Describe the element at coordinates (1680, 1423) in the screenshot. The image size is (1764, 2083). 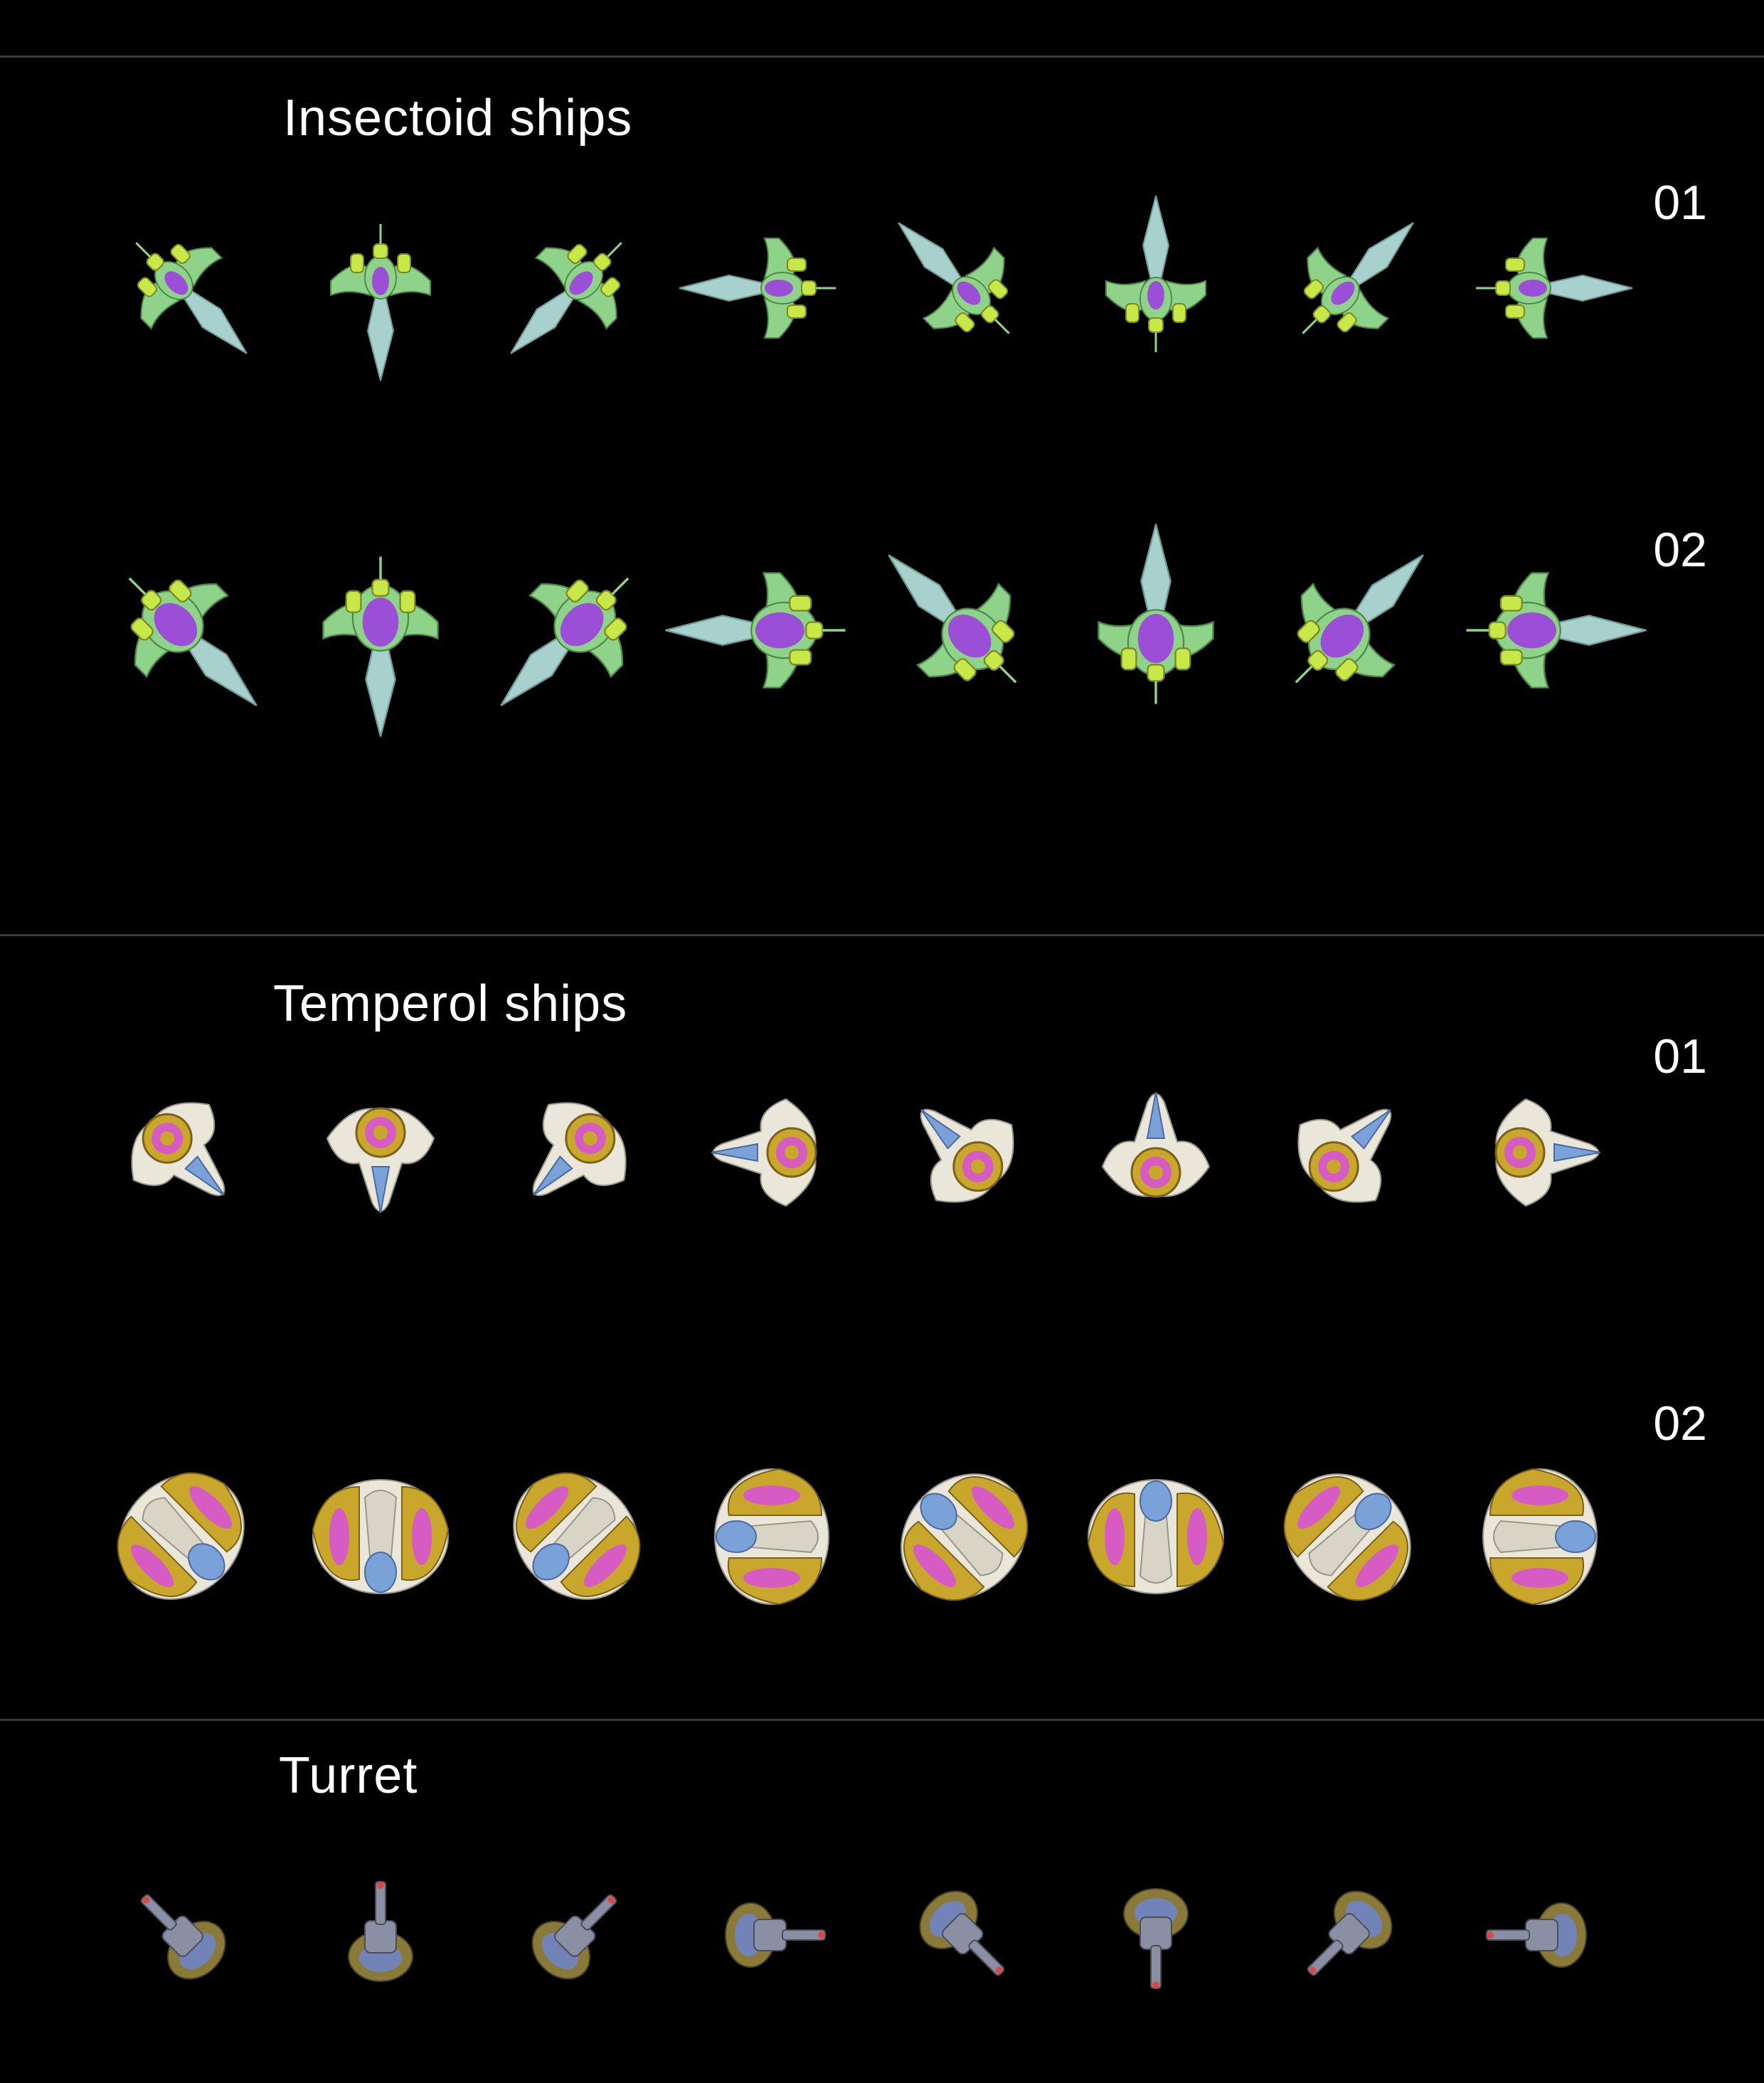
I see `row-label-temperol-02: 02` at that location.